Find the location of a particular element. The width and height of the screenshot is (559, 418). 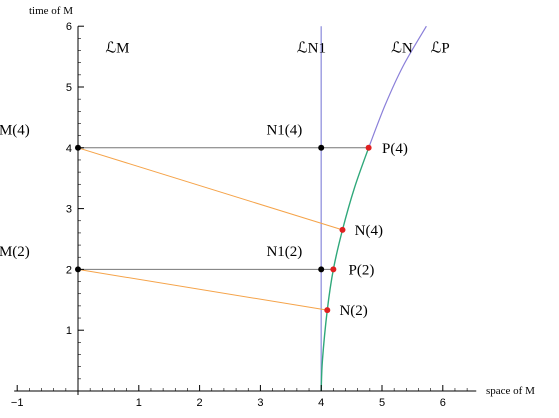

worldline-label: ℒM is located at coordinates (117, 48).